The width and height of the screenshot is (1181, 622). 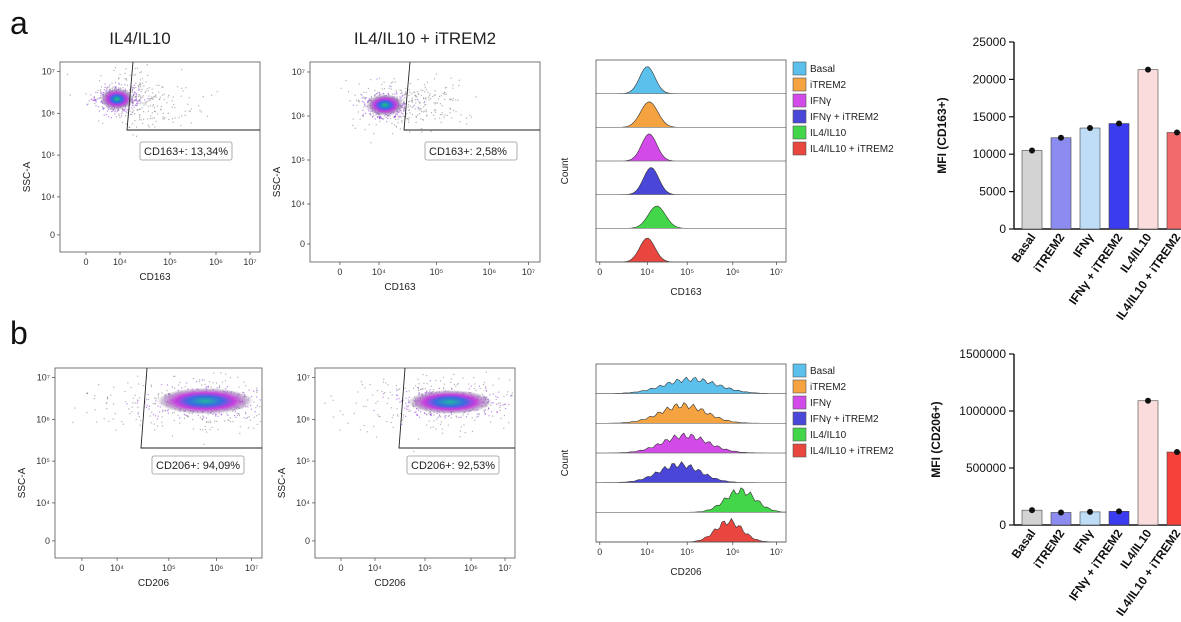 What do you see at coordinates (81, 568) in the screenshot?
I see `x-tick-label: 0` at bounding box center [81, 568].